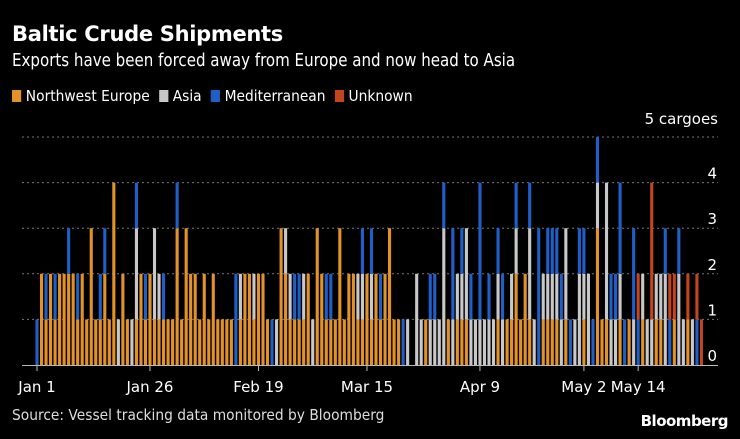  I want to click on legend-swatch-asia, so click(163, 96).